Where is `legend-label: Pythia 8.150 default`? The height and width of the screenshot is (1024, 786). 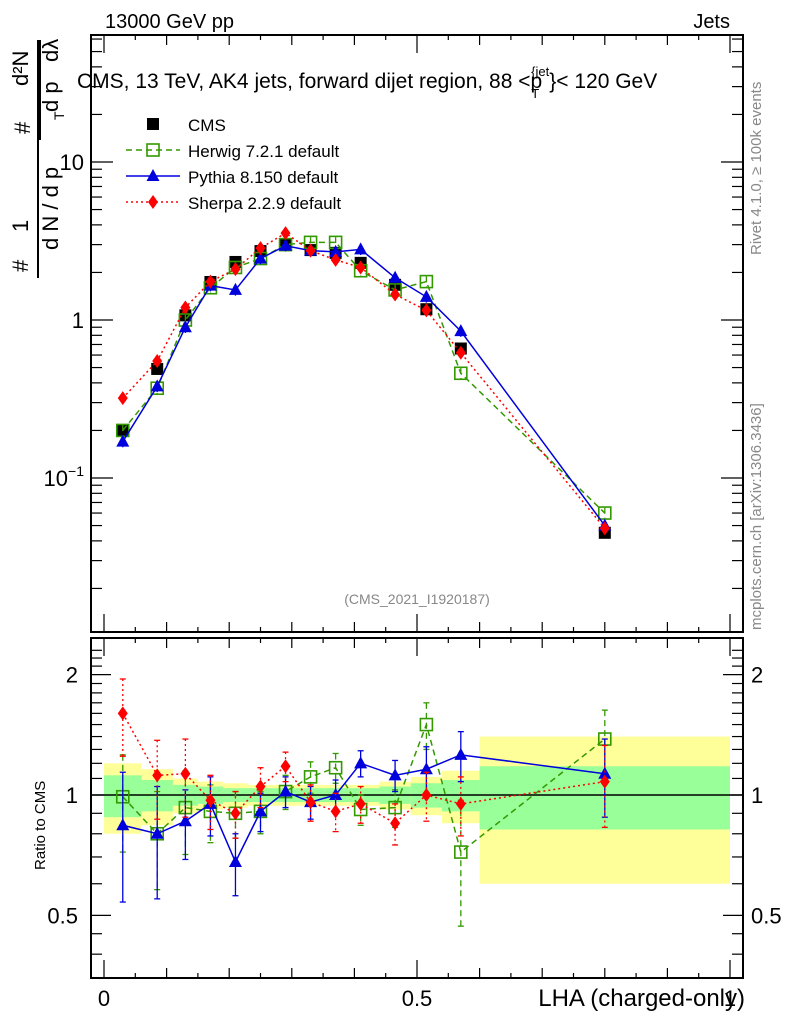 legend-label: Pythia 8.150 default is located at coordinates (263, 177).